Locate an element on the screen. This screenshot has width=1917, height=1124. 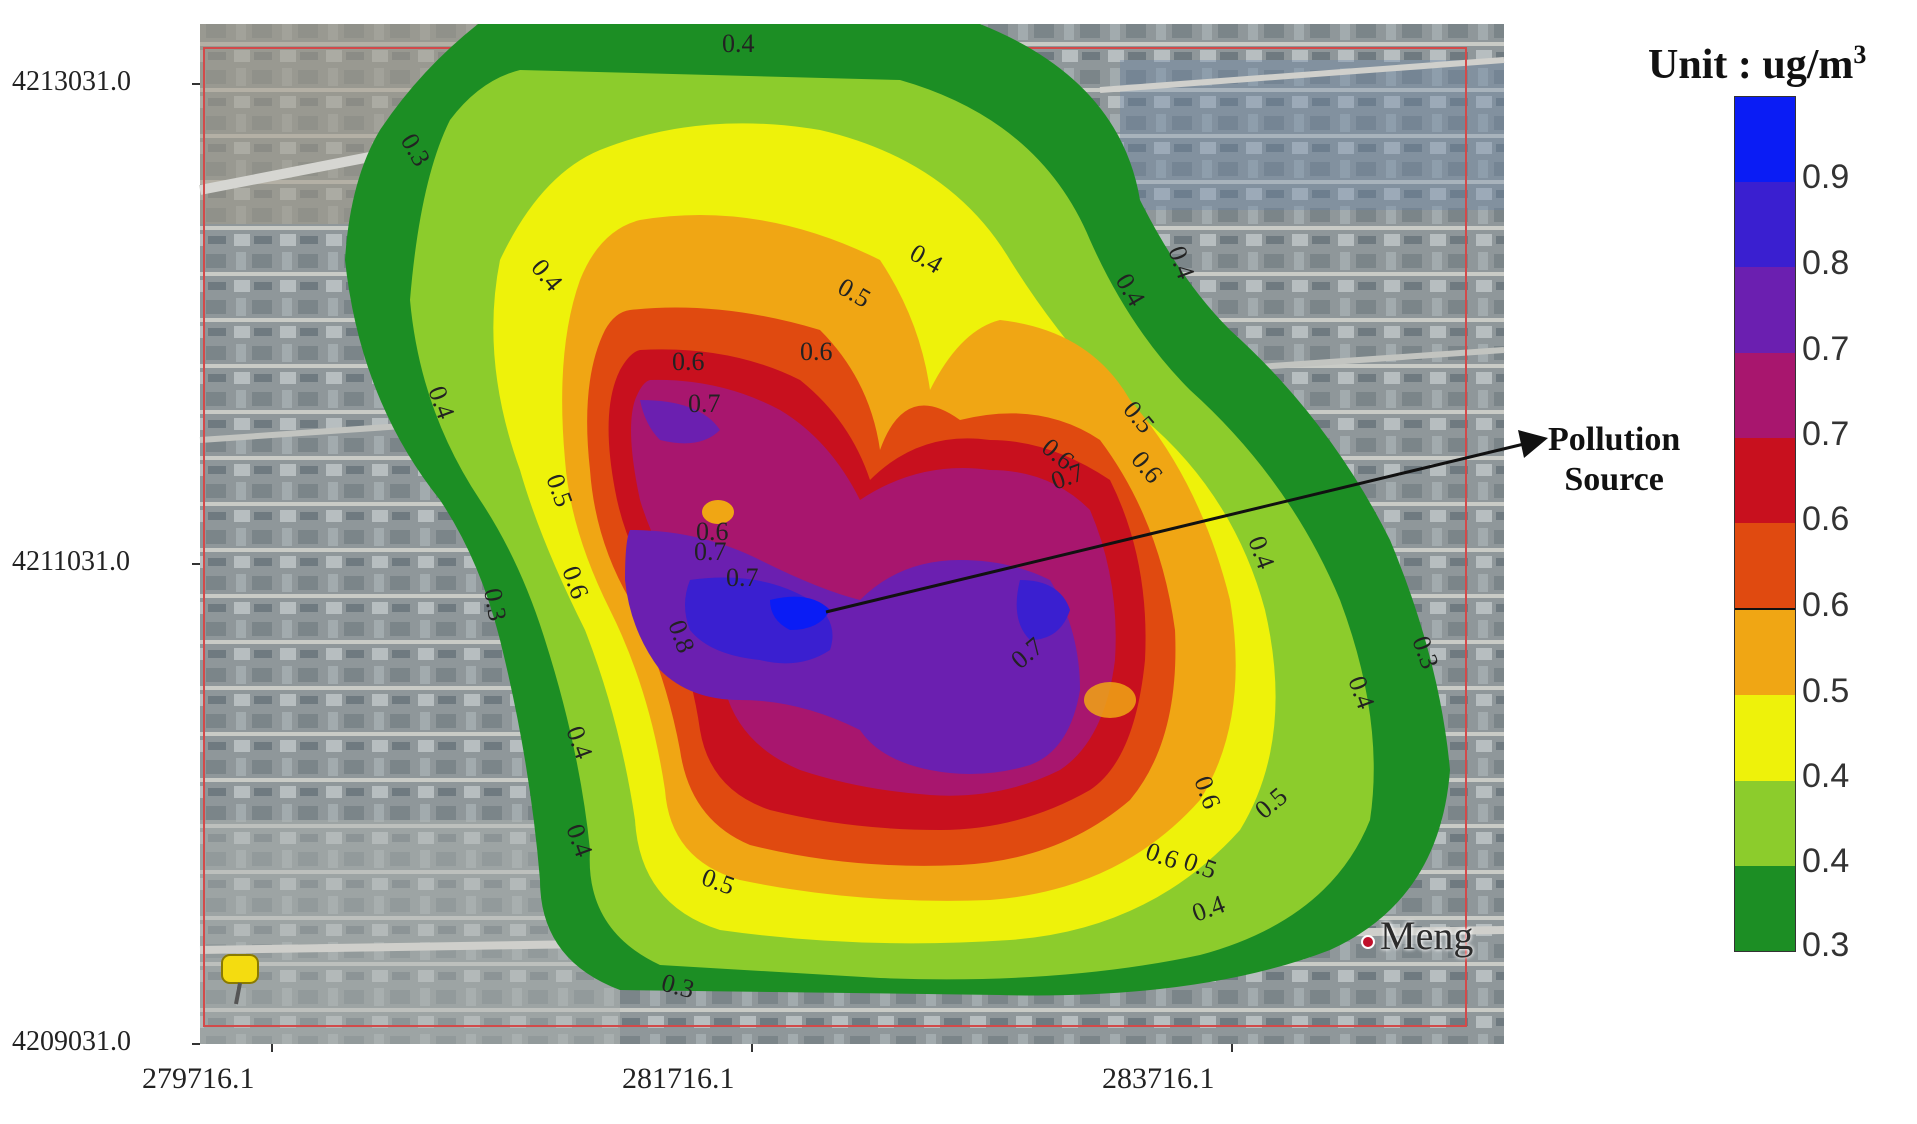
x-tick-label: 279716.1 is located at coordinates (198, 1078).